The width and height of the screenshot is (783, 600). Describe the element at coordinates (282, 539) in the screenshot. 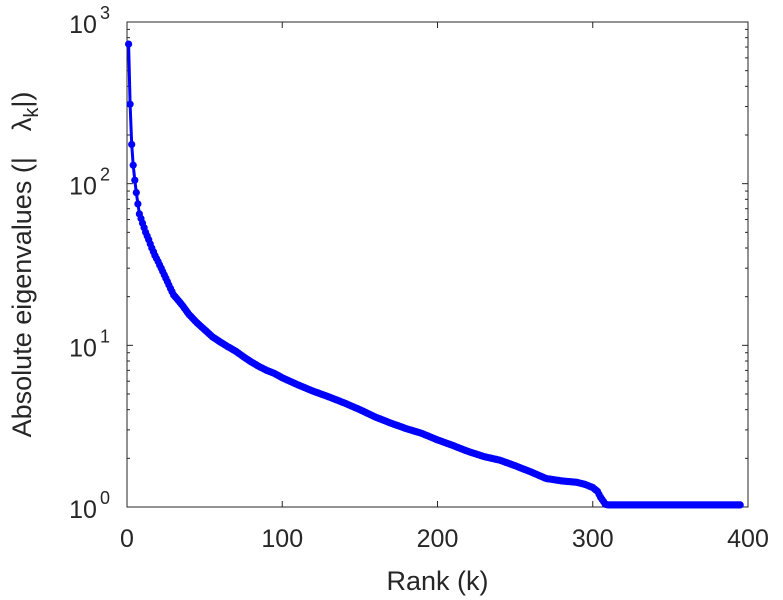

I see `x-tick-label: 100` at that location.